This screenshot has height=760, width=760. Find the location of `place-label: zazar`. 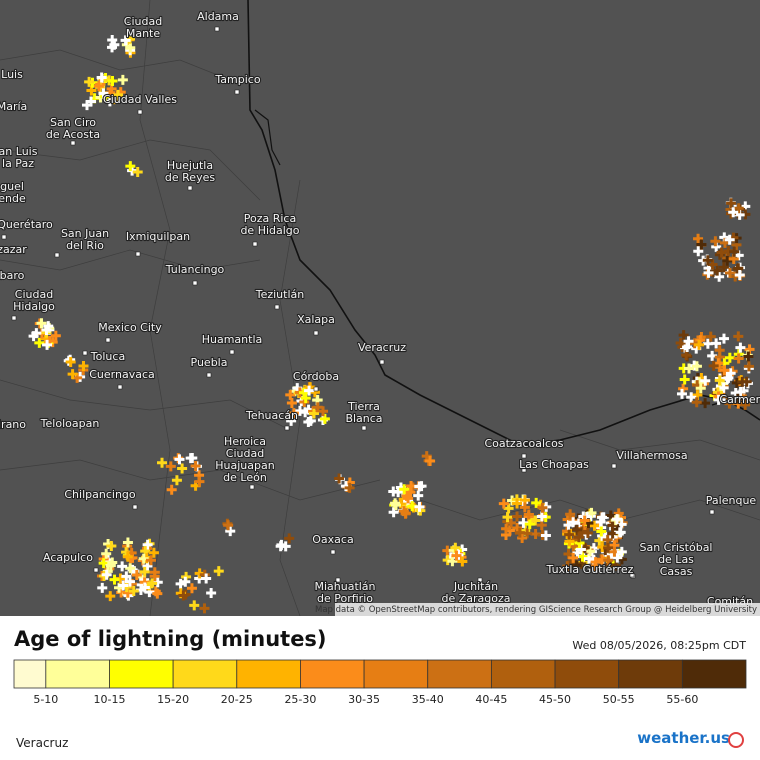

place-label: zazar is located at coordinates (13, 249).